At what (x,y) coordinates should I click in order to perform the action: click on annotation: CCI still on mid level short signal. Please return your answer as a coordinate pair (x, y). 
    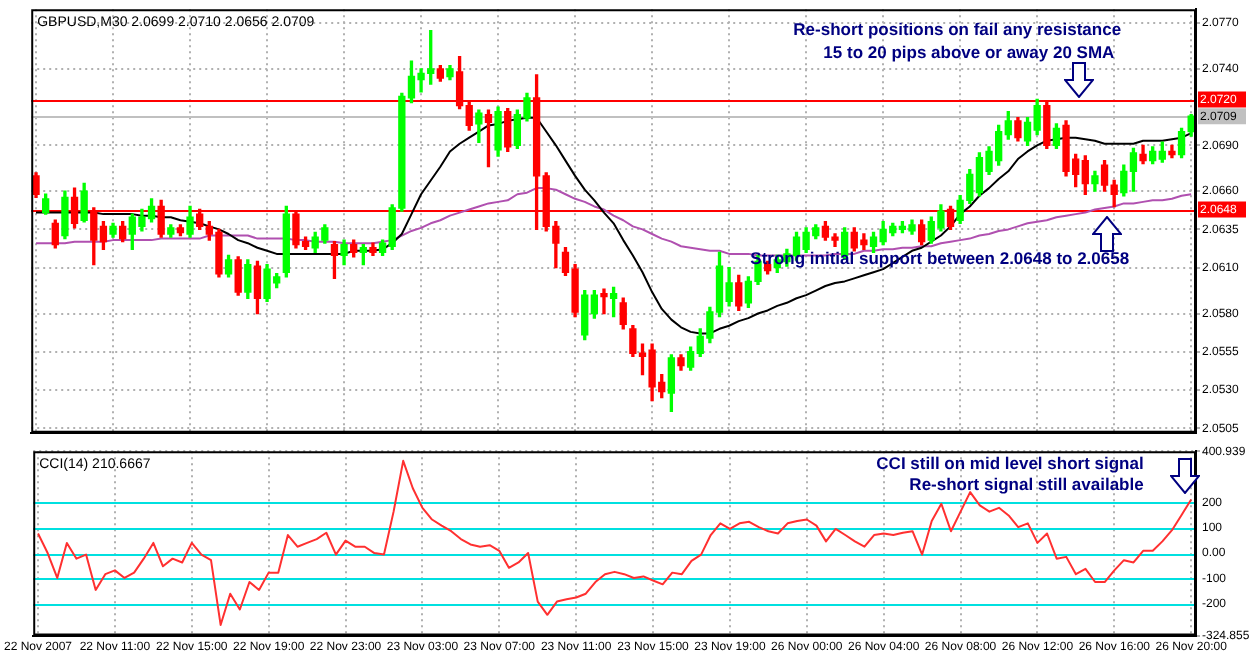
    Looking at the image, I should click on (1010, 462).